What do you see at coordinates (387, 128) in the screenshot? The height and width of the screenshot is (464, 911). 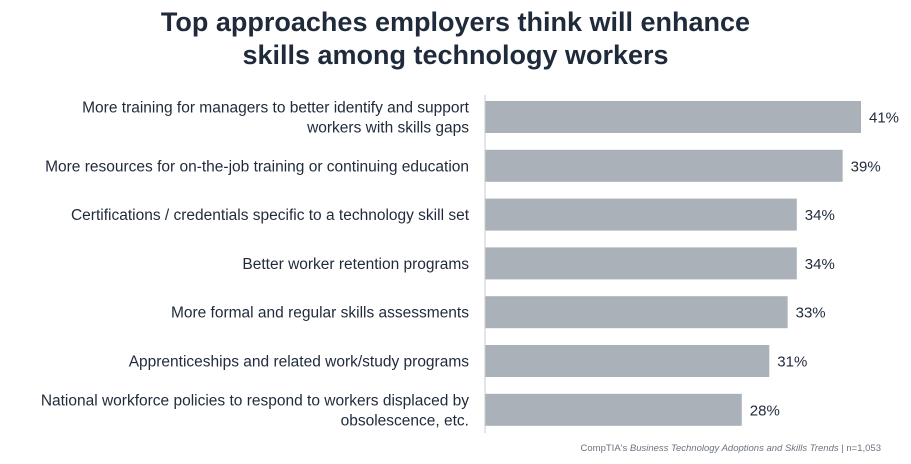 I see `category-label: workers with skills gaps` at bounding box center [387, 128].